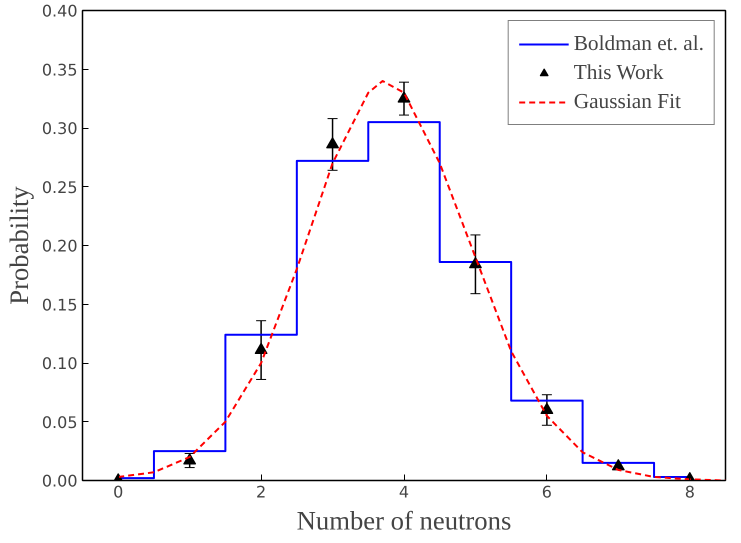 This screenshot has width=741, height=543. I want to click on y-tick-label: 0.30, so click(60, 128).